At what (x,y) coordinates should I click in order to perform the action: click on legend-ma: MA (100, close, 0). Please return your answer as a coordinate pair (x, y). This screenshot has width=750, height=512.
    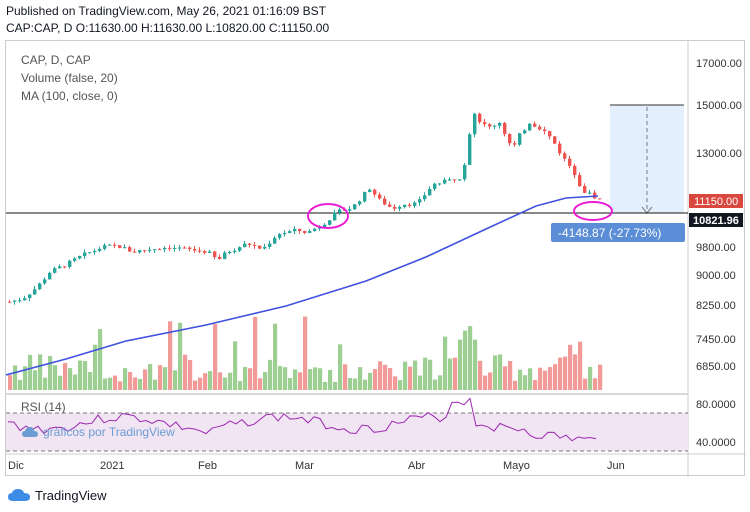
    Looking at the image, I should click on (69, 96).